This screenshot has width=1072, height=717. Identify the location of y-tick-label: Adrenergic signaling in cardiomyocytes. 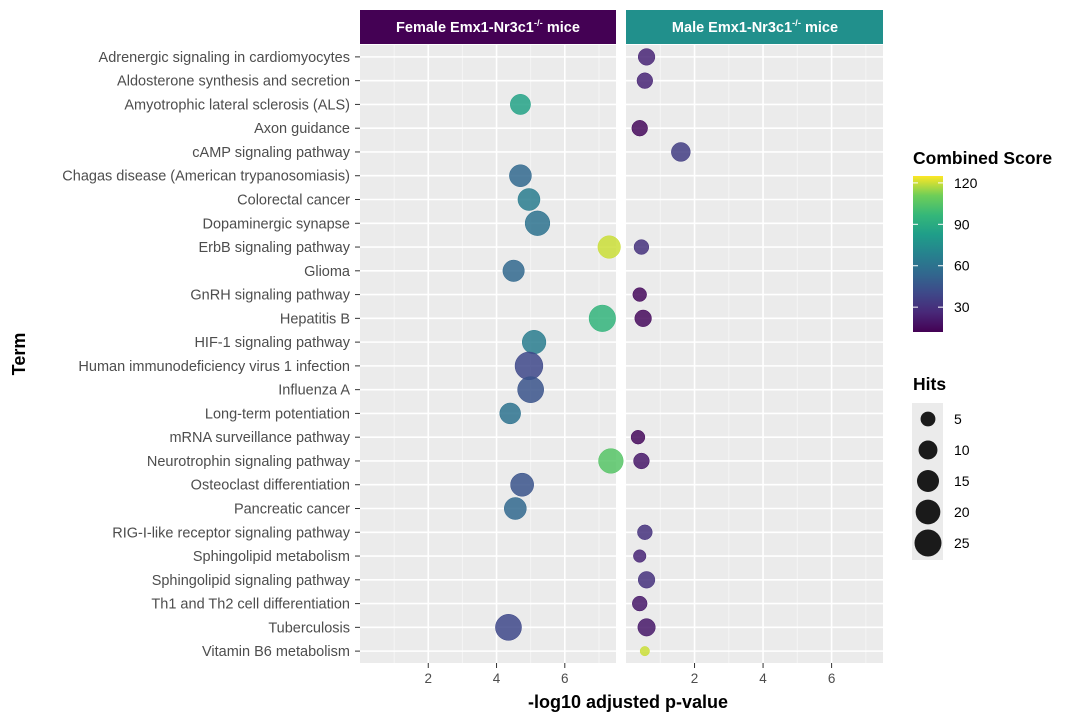
(224, 58).